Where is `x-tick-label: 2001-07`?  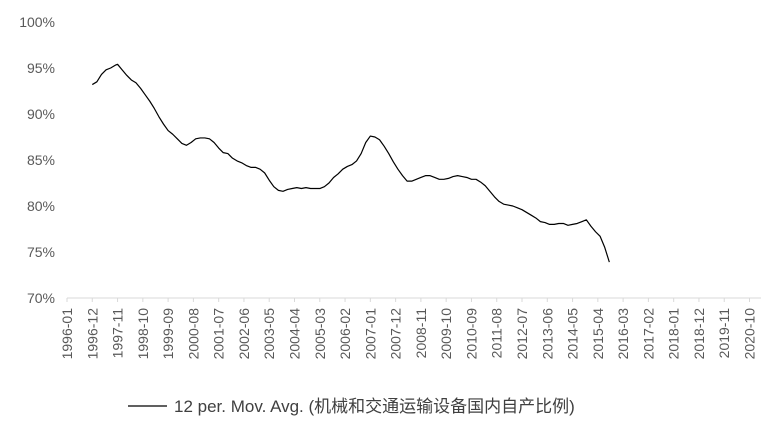 x-tick-label: 2001-07 is located at coordinates (219, 334).